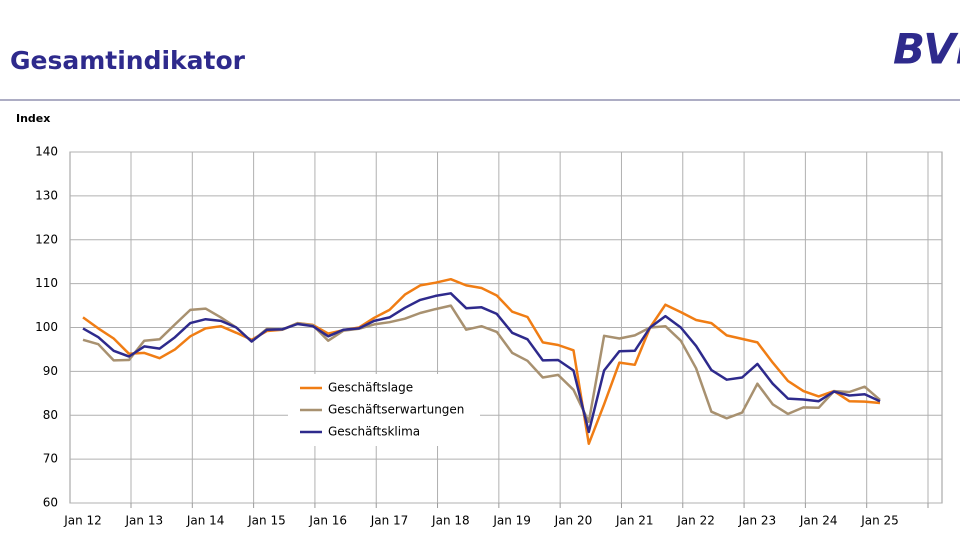  I want to click on y-tick-label: 60, so click(50, 503).